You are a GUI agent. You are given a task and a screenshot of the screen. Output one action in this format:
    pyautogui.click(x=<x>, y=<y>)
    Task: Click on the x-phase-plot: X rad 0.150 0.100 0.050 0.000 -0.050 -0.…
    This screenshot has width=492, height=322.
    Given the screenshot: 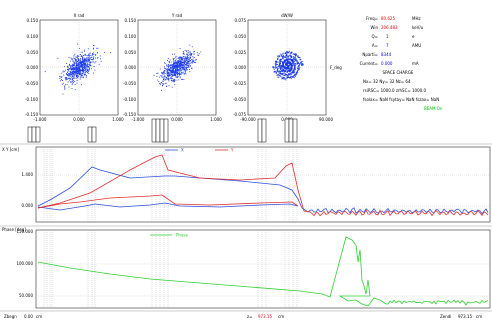 What is the action you would take?
    pyautogui.click(x=74, y=67)
    